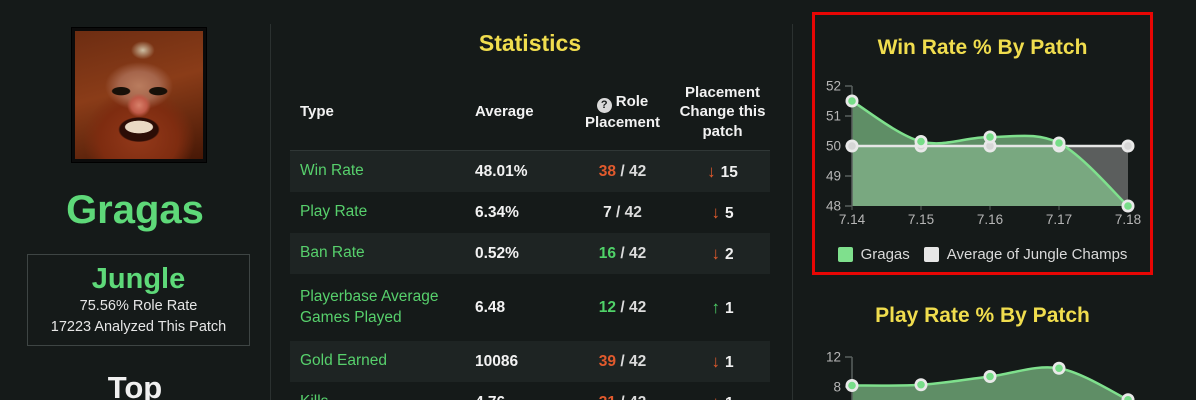 The height and width of the screenshot is (400, 1196). I want to click on champion-portrait, so click(139, 95).